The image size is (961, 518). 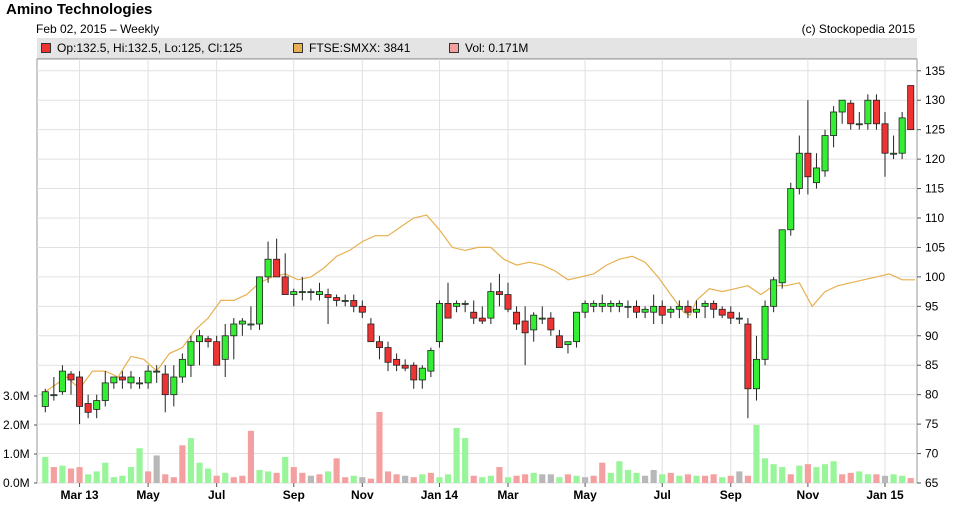 What do you see at coordinates (148, 495) in the screenshot?
I see `x-tick-label: May` at bounding box center [148, 495].